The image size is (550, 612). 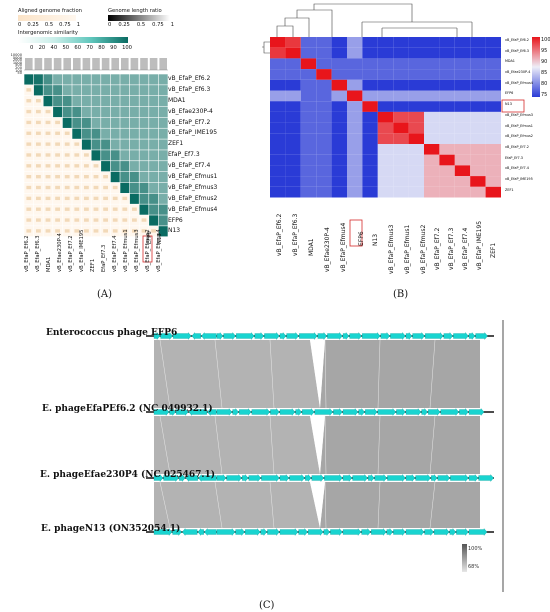 What do you see at coordinates (545, 67) in the screenshot?
I see `colorbar-ticks: 100 95 90 85 80 75` at bounding box center [545, 67].